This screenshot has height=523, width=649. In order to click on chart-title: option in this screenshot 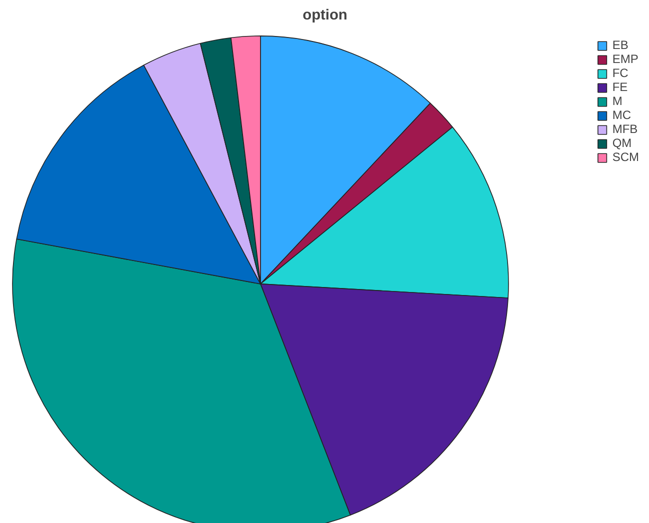, I will do `click(325, 16)`.